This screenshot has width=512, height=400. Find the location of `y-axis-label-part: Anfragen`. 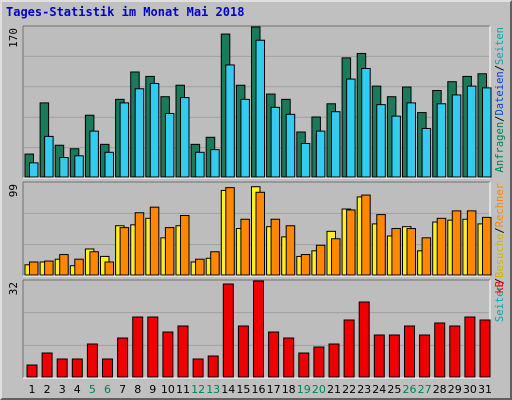

y-axis-label-part: Anfragen is located at coordinates (500, 147).